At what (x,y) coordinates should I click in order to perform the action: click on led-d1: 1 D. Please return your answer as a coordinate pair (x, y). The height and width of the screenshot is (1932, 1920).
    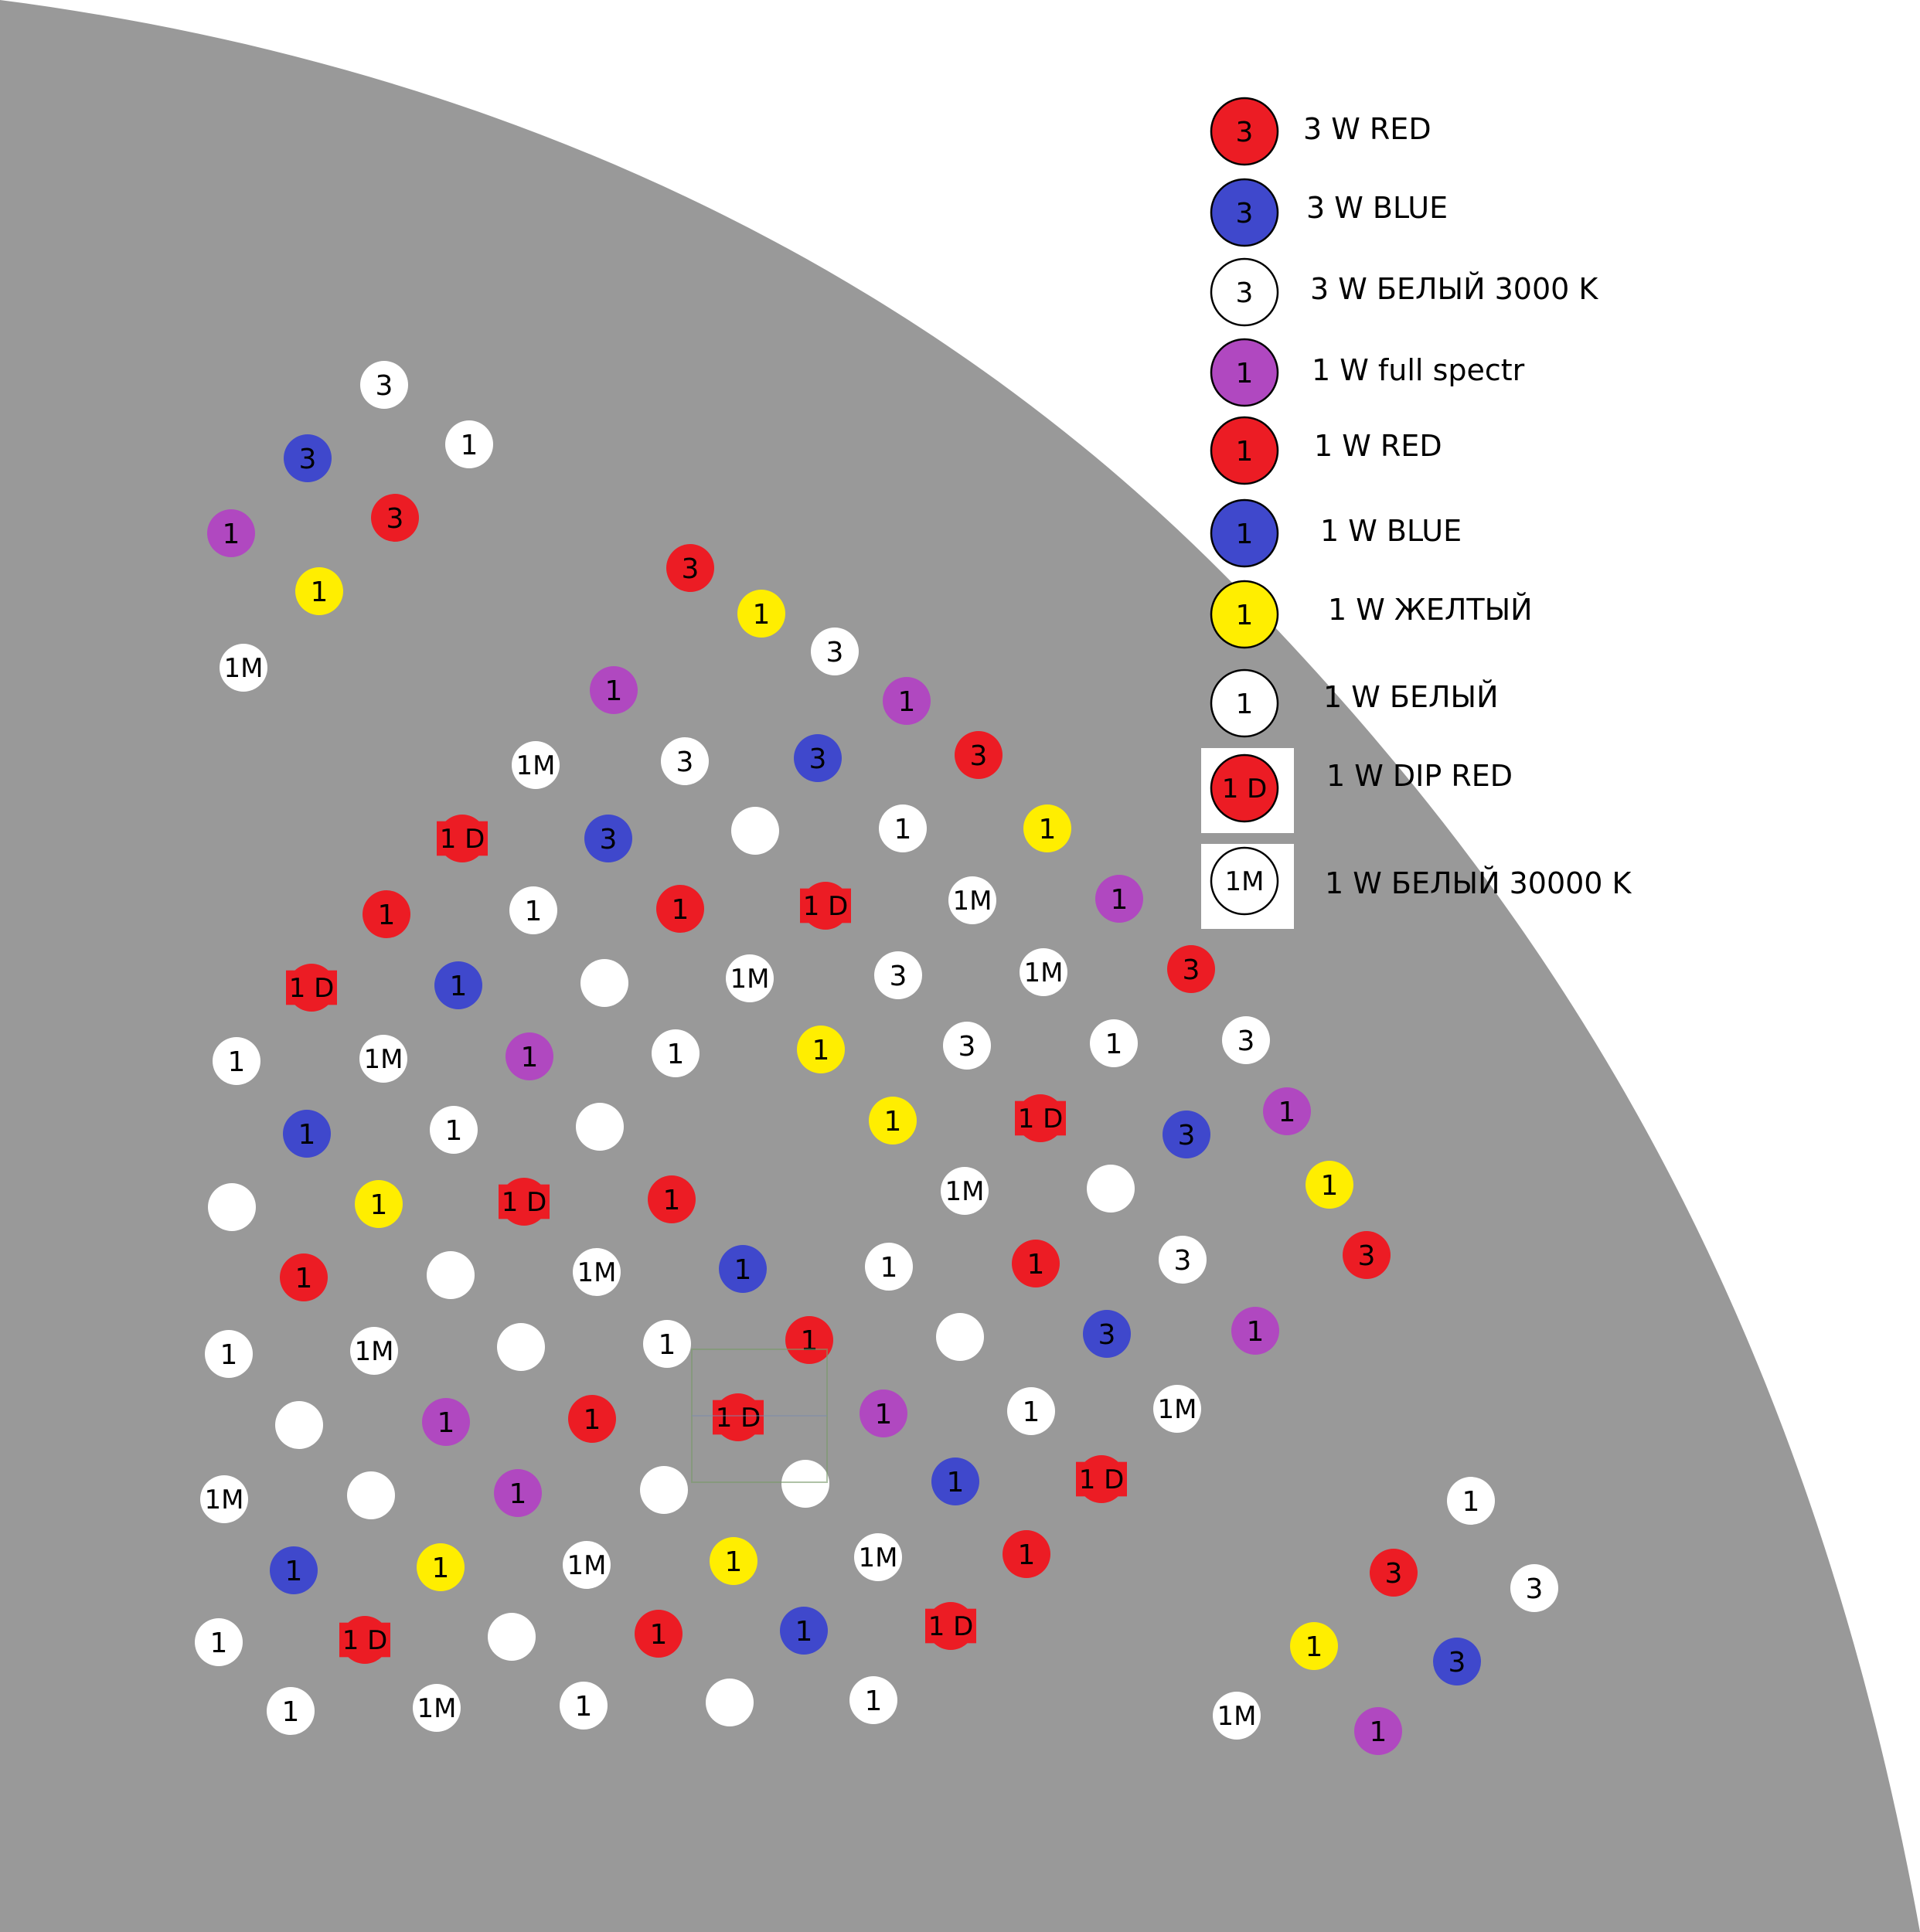
    Looking at the image, I should click on (1244, 788).